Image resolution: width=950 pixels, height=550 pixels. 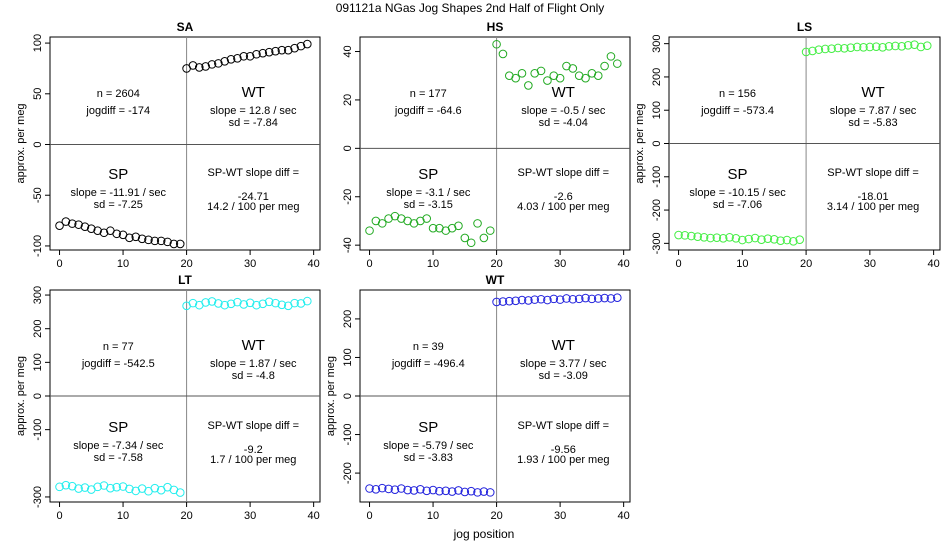 I want to click on y-tick-label: -100, so click(x=348, y=435).